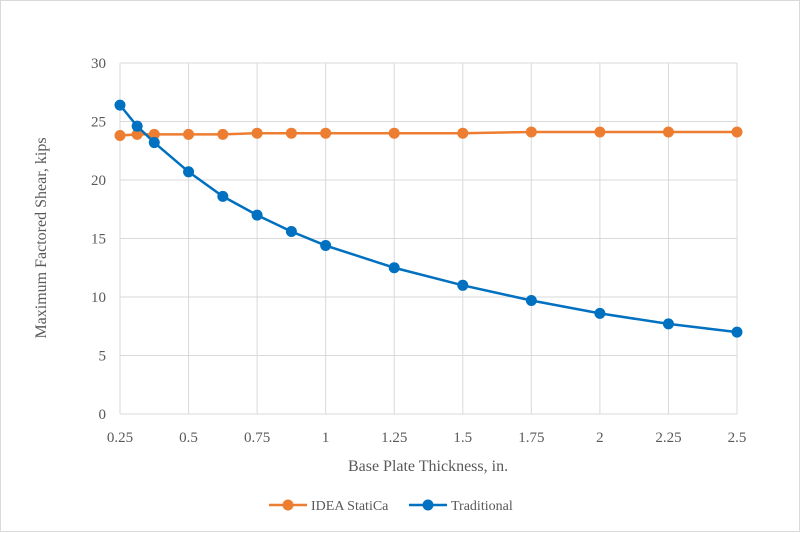 This screenshot has width=800, height=533. I want to click on x-tick-label: 1.25, so click(394, 438).